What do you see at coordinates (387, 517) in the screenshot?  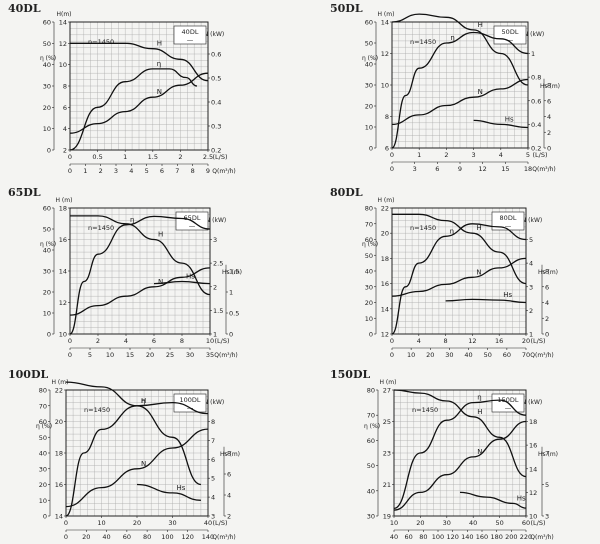 I see `tick-label: 19` at bounding box center [387, 517].